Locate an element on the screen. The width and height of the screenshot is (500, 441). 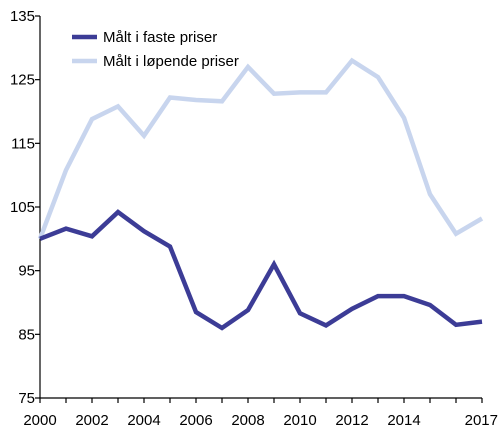
legend-label-1: Målt i løpende priser is located at coordinates (171, 61).